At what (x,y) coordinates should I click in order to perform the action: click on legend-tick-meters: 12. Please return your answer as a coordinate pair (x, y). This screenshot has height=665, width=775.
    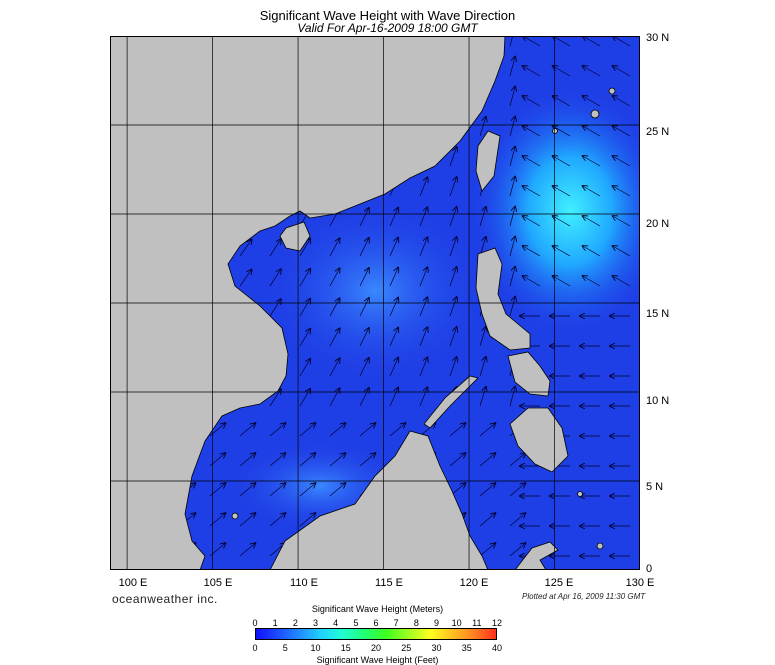
    Looking at the image, I should click on (496, 623).